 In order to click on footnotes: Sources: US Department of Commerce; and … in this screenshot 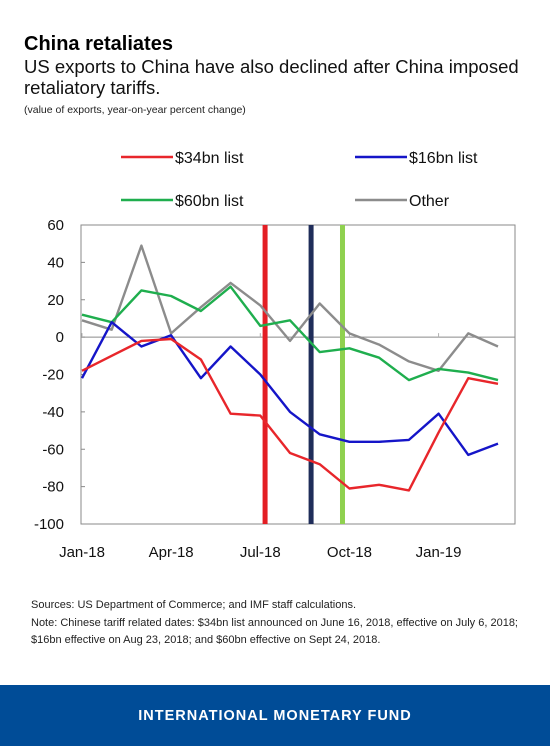, I will do `click(281, 623)`.